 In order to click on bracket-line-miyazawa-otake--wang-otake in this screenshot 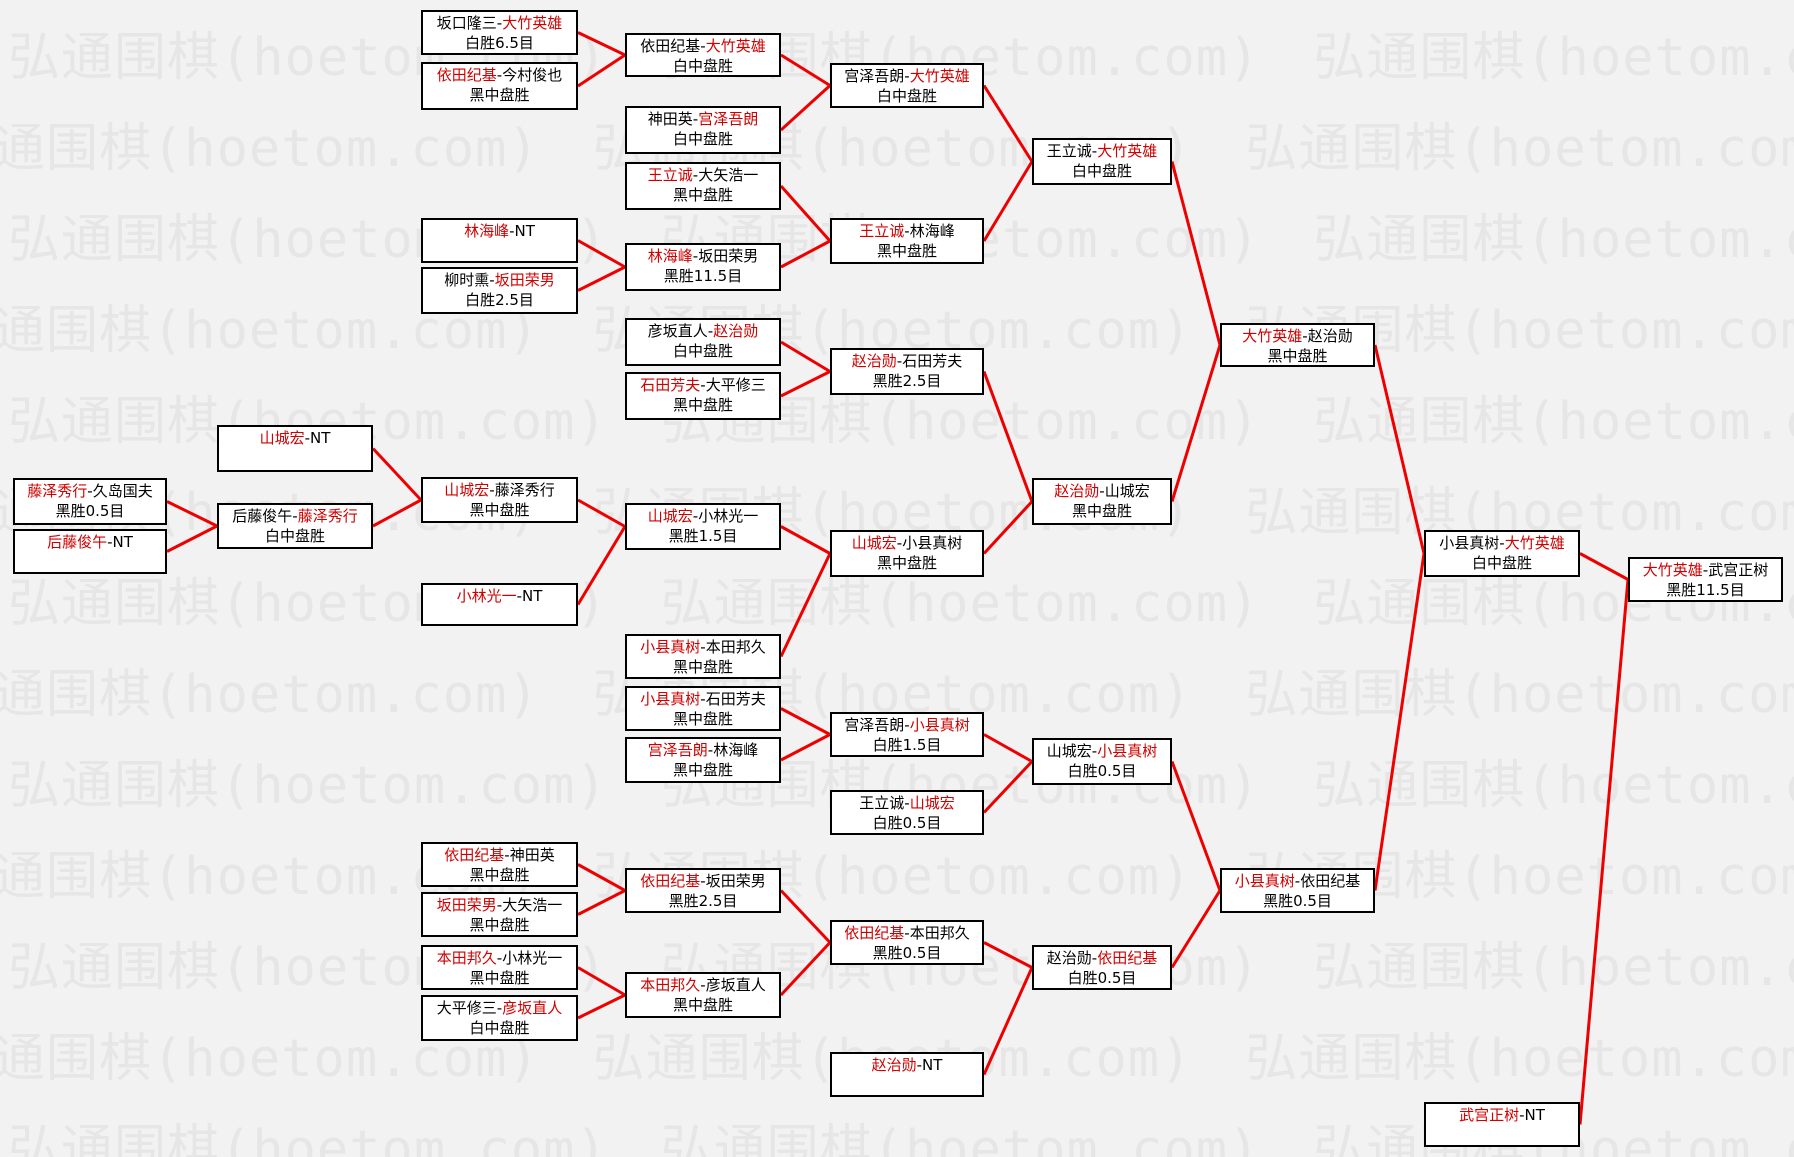, I will do `click(1008, 123)`.